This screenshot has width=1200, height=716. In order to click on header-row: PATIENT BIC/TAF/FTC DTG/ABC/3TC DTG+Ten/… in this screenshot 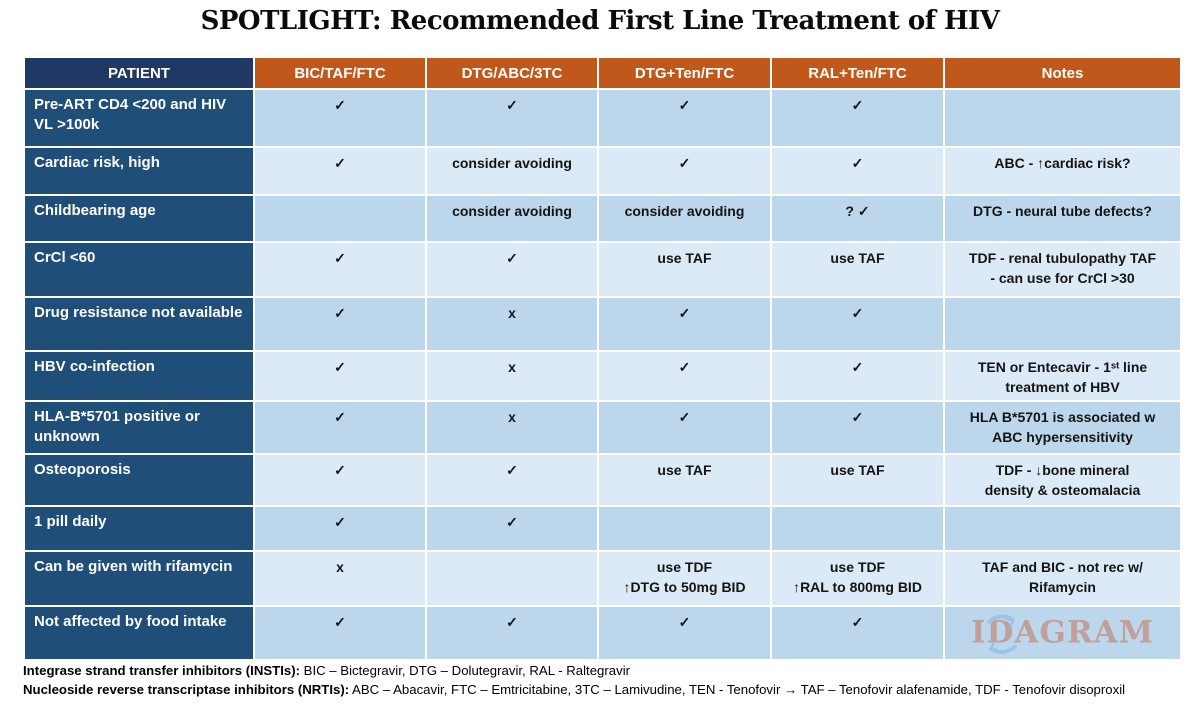, I will do `click(602, 73)`.